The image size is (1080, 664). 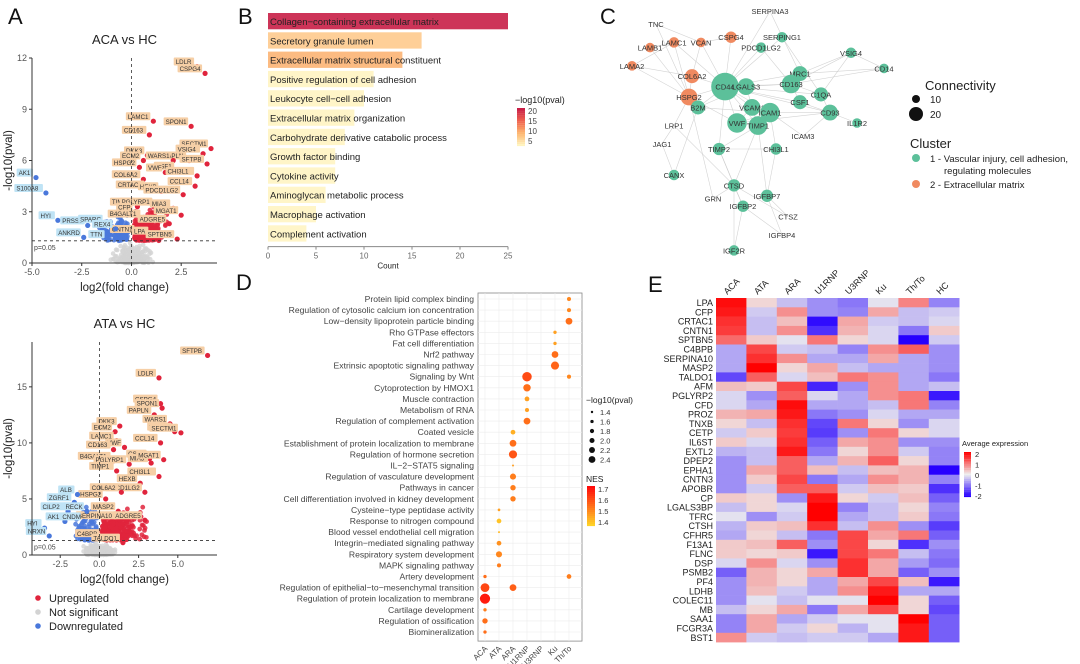 What do you see at coordinates (123, 214) in the screenshot?
I see `gene-label: B4GALT1` at bounding box center [123, 214].